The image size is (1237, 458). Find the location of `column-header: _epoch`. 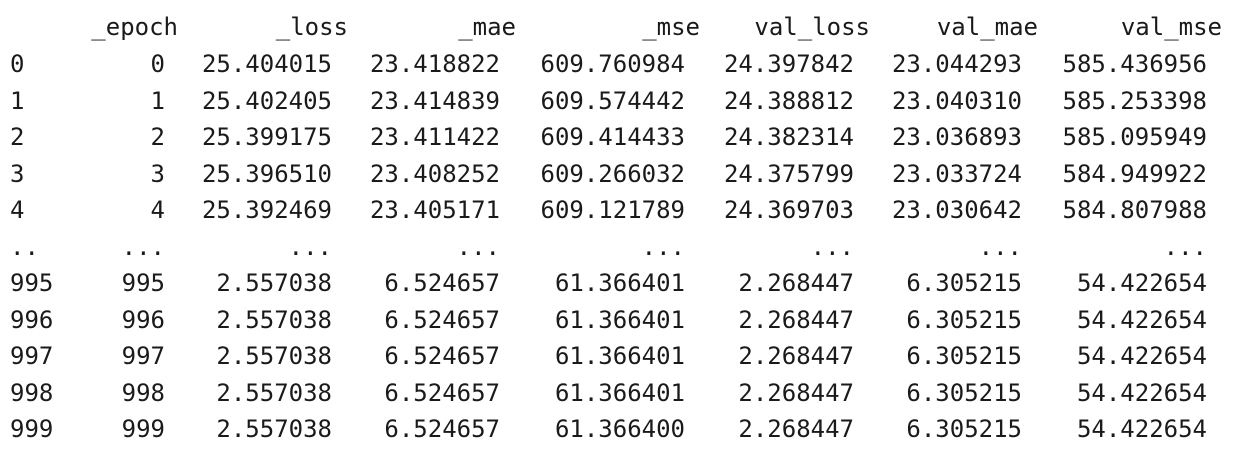

column-header: _epoch is located at coordinates (134, 27).